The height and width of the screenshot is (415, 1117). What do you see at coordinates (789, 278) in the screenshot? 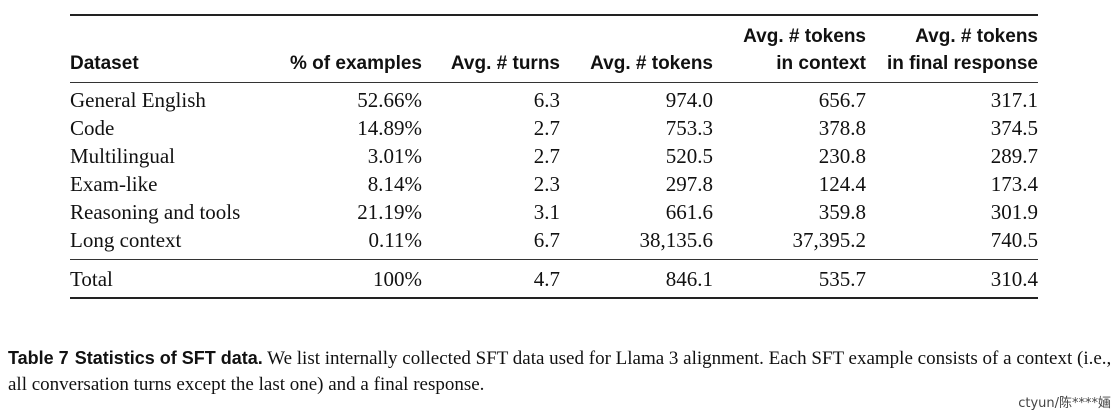
I see `total-value-cell: 535.7` at bounding box center [789, 278].